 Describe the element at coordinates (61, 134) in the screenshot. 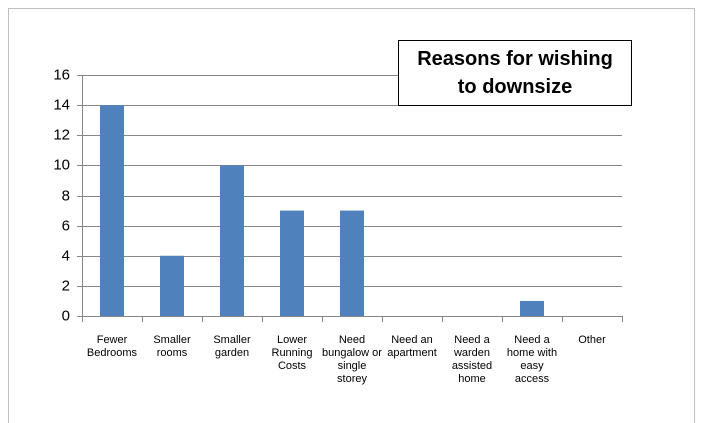

I see `y-tick-label: 12` at that location.